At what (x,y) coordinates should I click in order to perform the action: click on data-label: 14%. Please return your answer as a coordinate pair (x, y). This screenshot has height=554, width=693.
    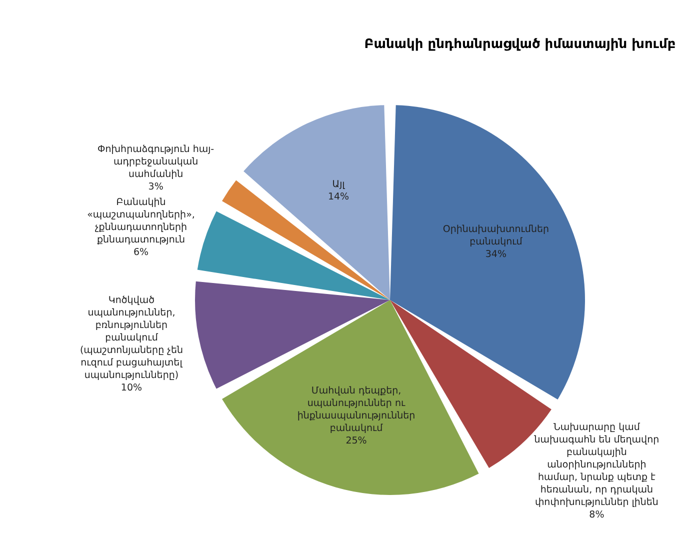
    Looking at the image, I should click on (339, 196).